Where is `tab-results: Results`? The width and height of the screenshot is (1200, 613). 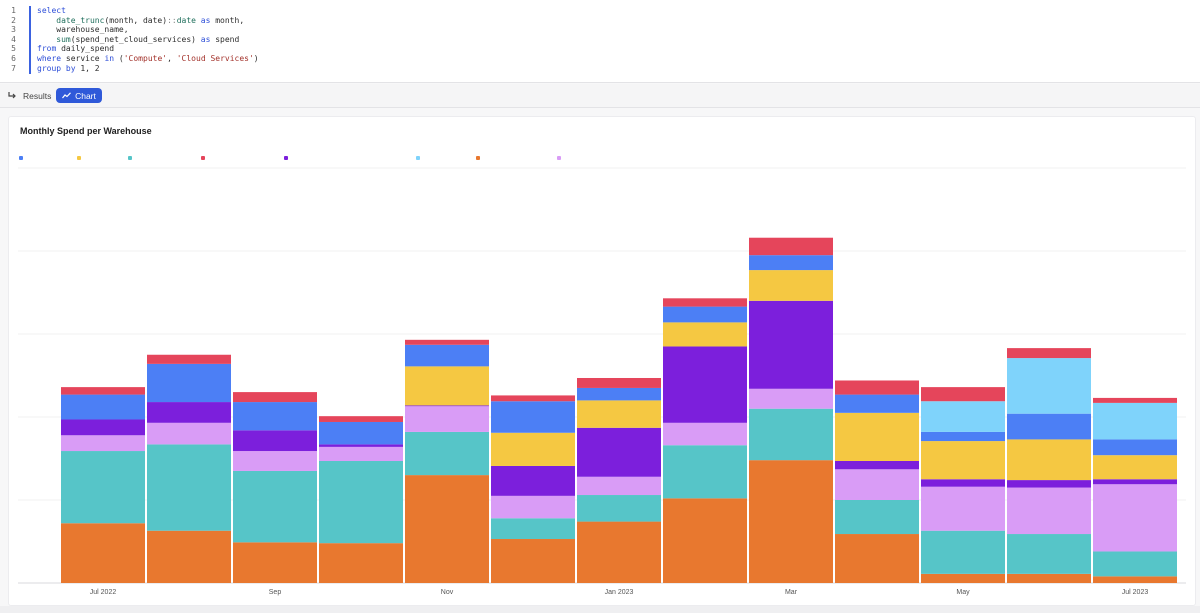 tab-results: Results is located at coordinates (29, 96).